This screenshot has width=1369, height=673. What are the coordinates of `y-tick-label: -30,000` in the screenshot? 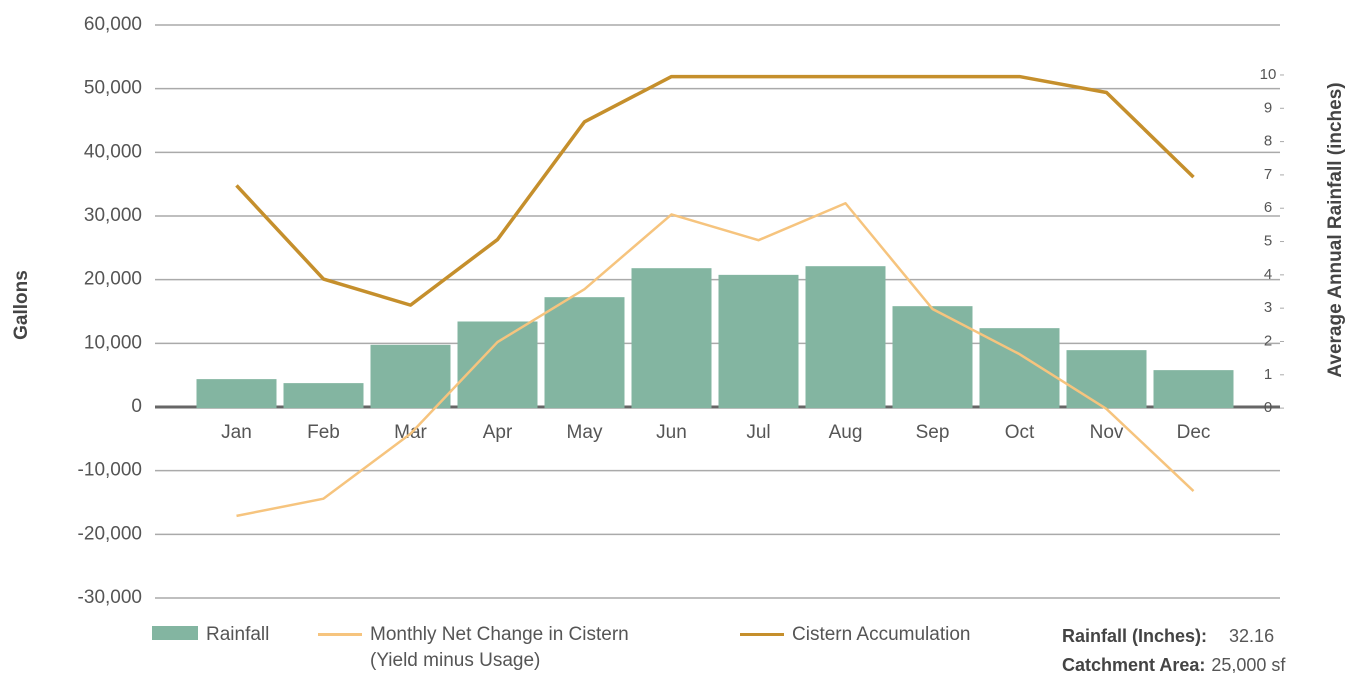 It's located at (110, 597).